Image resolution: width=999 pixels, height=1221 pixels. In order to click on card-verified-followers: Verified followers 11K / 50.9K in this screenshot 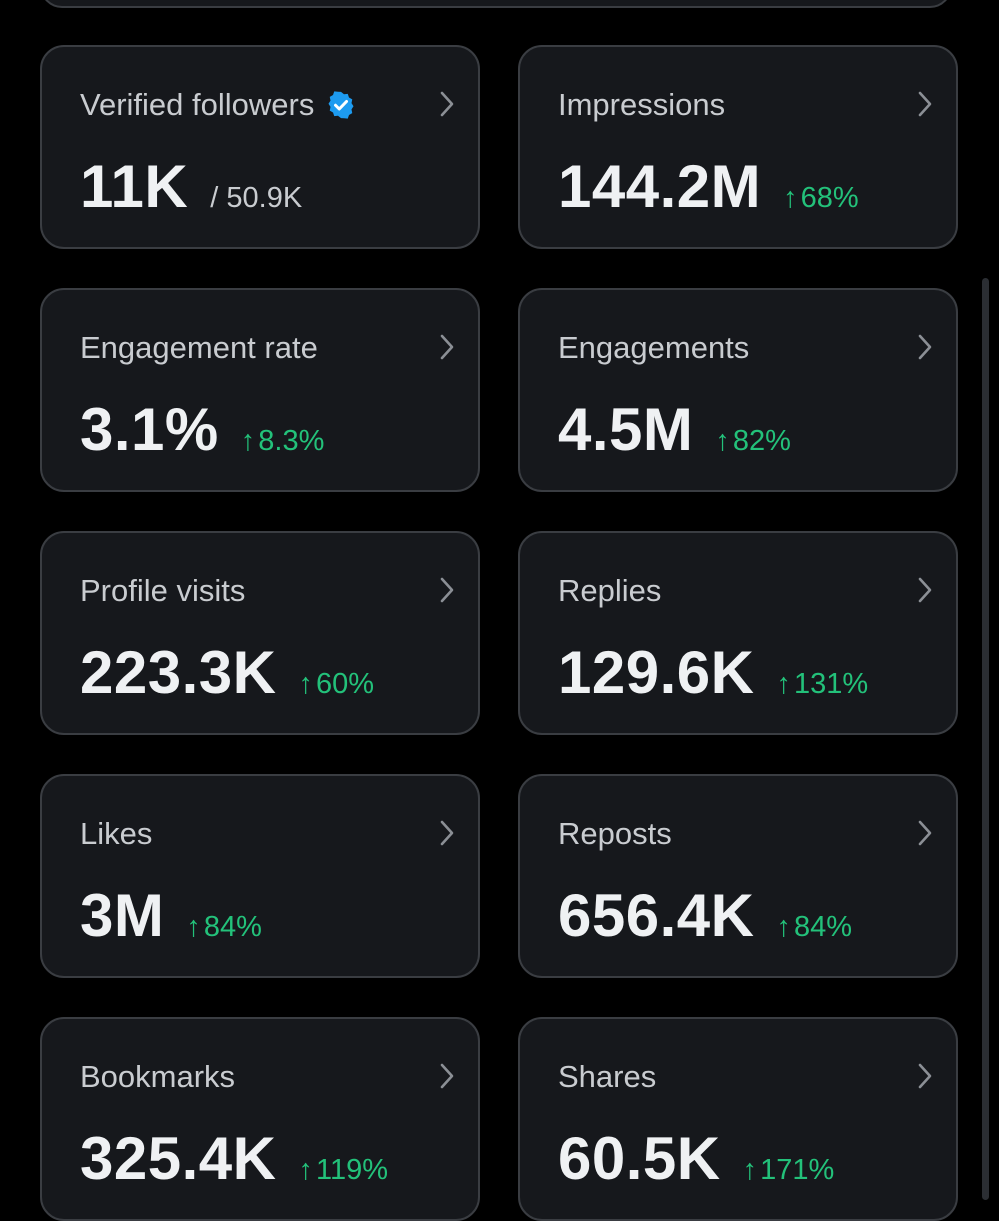, I will do `click(260, 147)`.